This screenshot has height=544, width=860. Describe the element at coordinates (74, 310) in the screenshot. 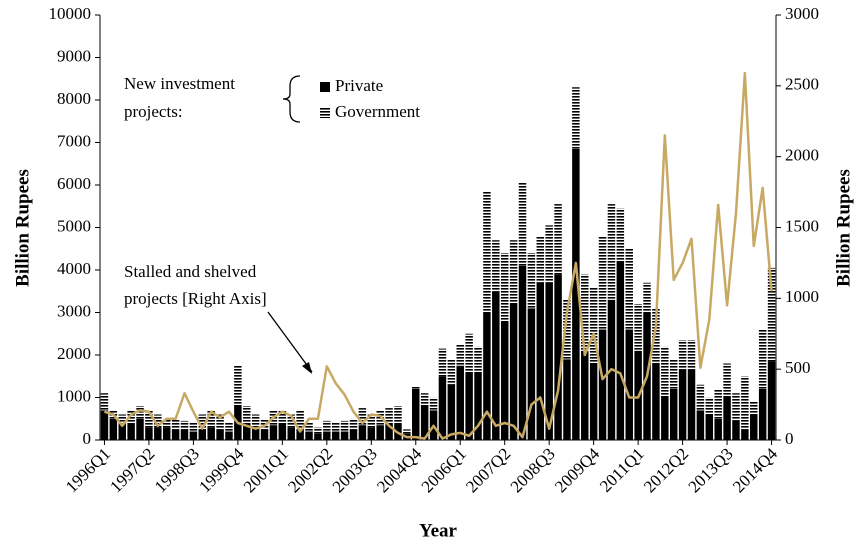

I see `y-tick-label: 3000` at that location.